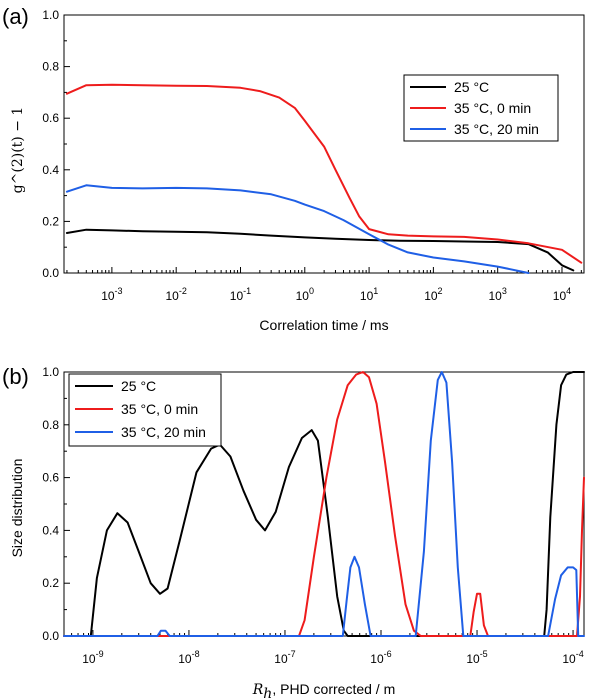  Describe the element at coordinates (50, 372) in the screenshot. I see `y-tick-label-b-5: 1.0` at that location.